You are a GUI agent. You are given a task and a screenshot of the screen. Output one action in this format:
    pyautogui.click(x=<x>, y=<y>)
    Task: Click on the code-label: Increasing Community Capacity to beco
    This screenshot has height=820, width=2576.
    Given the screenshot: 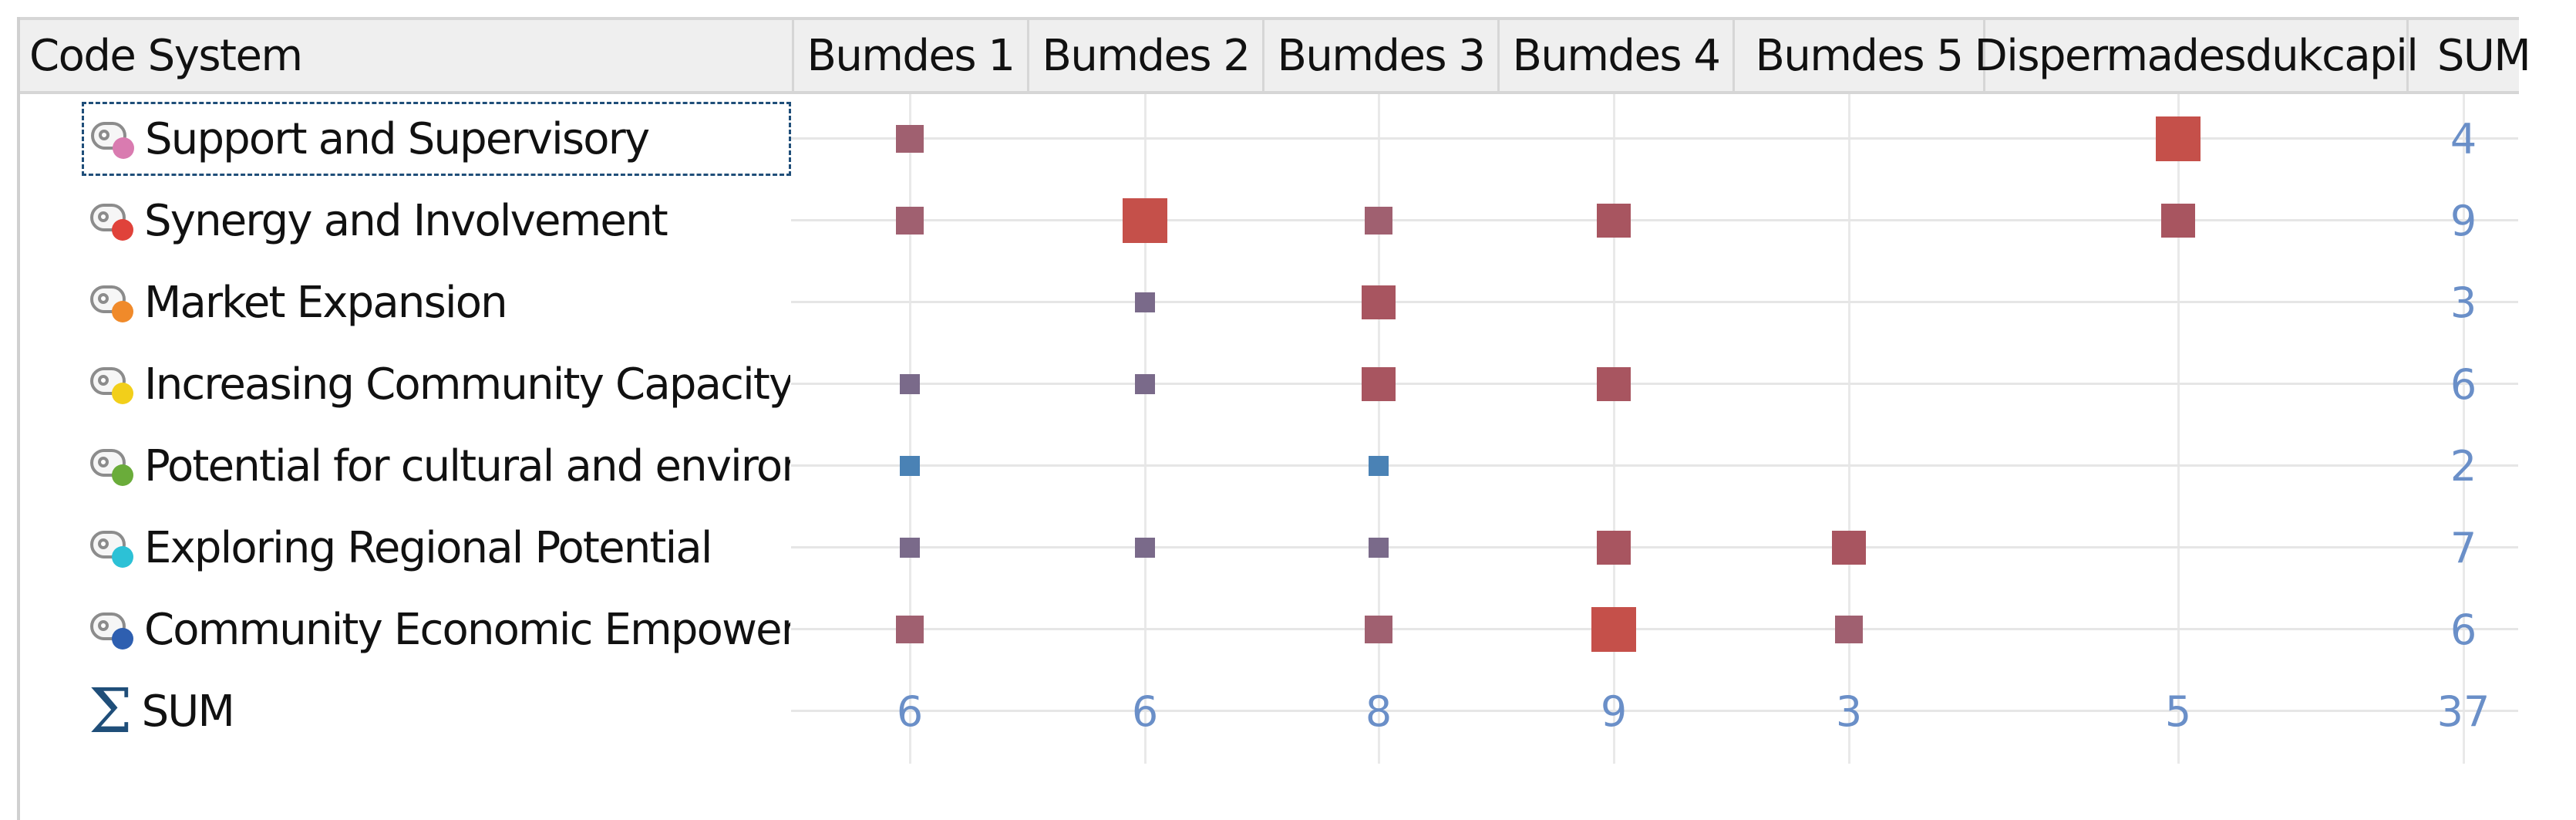 What is the action you would take?
    pyautogui.click(x=467, y=384)
    